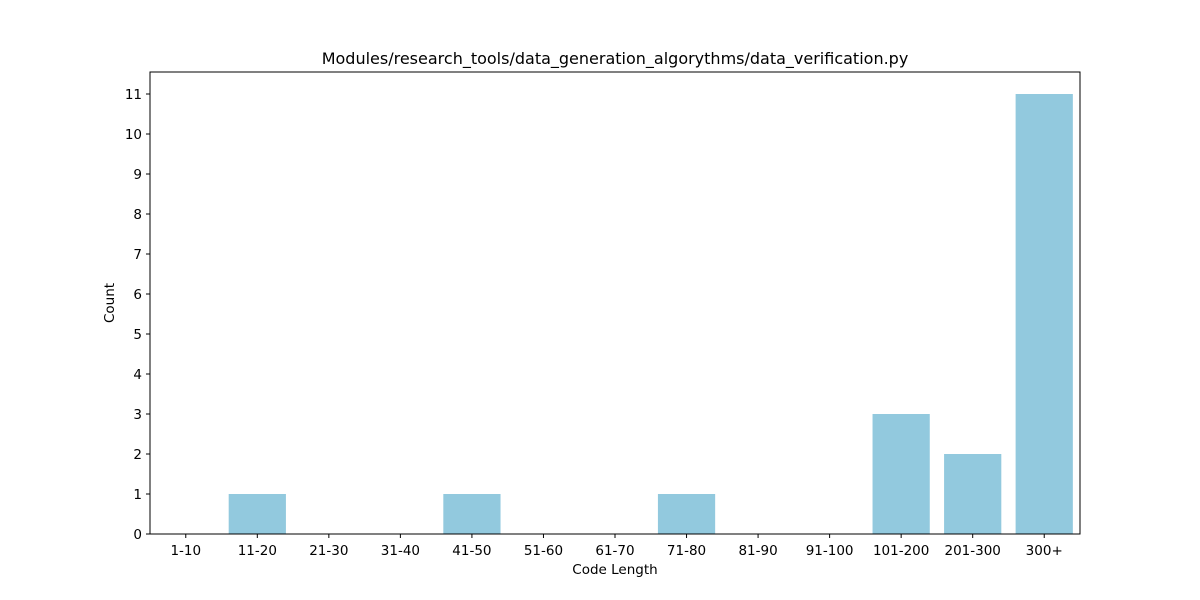  What do you see at coordinates (137, 315) in the screenshot?
I see `y-axis-ticks: 0 1 2 3 4 5 6 7 8 9 10 11` at bounding box center [137, 315].